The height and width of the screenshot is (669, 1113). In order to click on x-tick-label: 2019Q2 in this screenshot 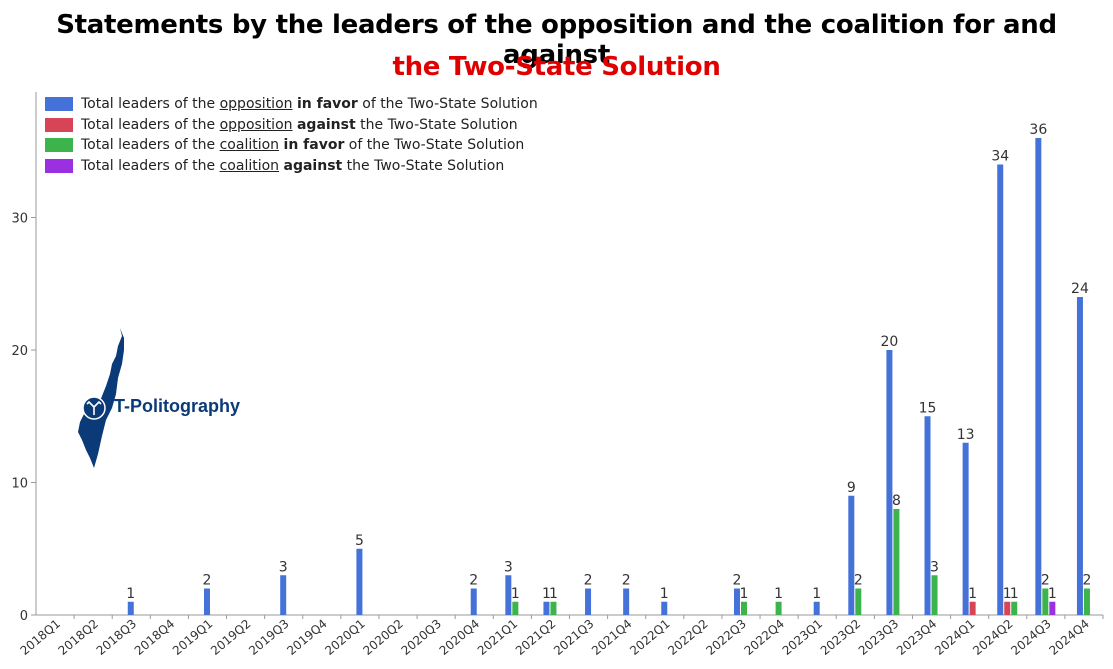, I will do `click(230, 637)`.